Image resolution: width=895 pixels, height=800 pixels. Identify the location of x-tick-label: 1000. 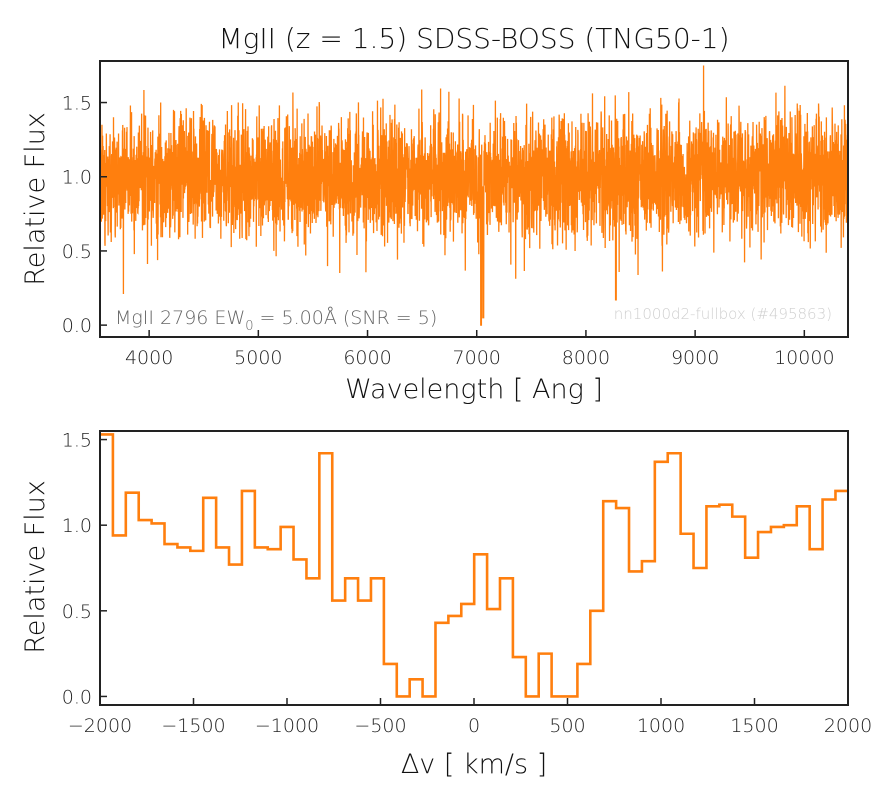
(661, 726).